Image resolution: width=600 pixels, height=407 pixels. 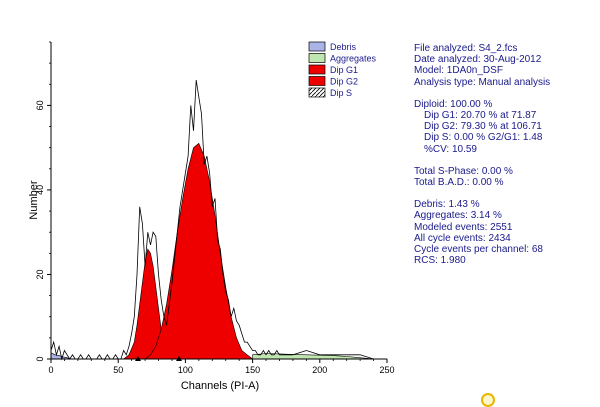 What do you see at coordinates (34, 199) in the screenshot?
I see `y-axis-label: Number` at bounding box center [34, 199].